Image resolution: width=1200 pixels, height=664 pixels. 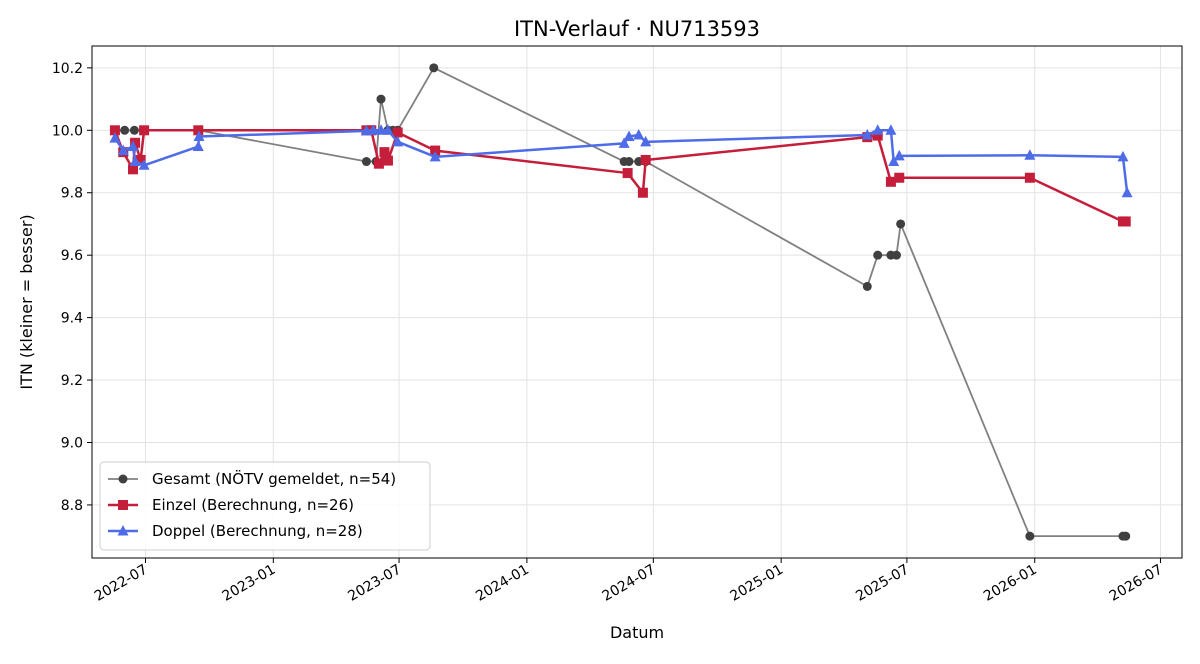 I want to click on y-tick-label: 10.2, so click(x=67, y=69).